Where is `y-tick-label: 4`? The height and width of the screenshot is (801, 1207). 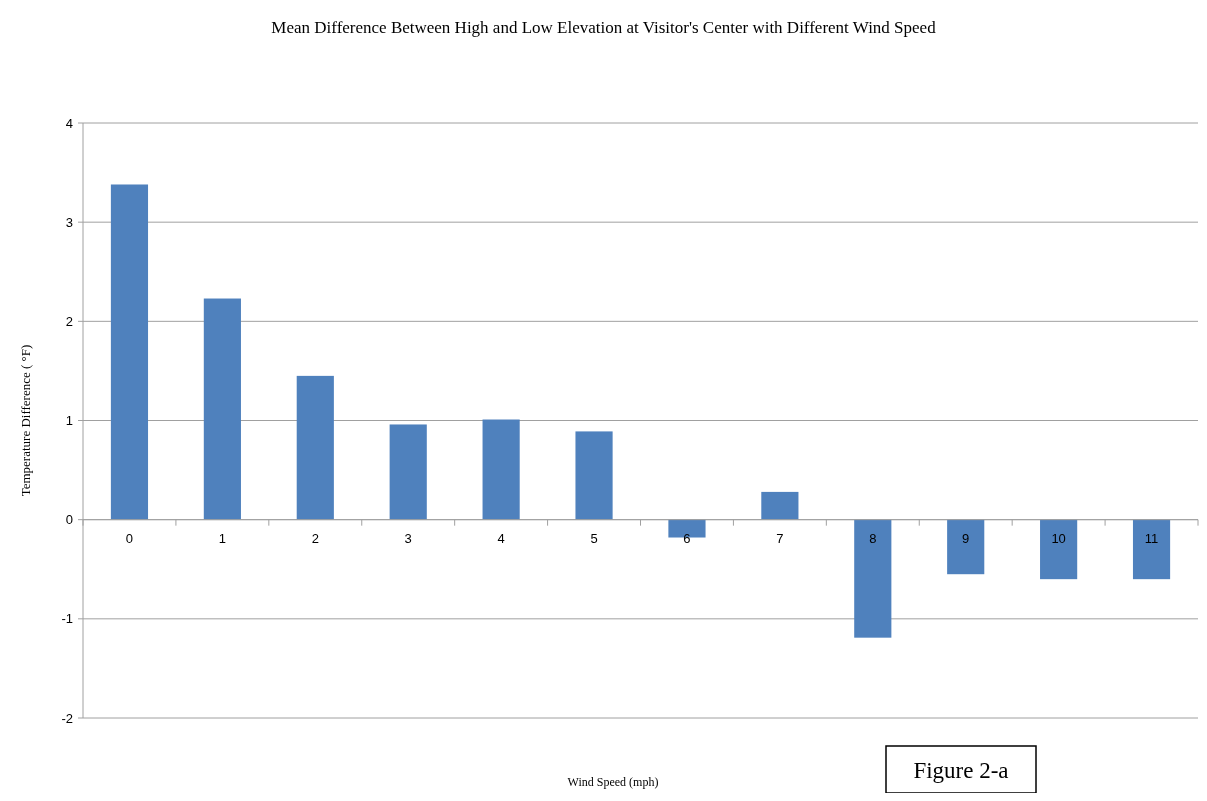
y-tick-label: 4 is located at coordinates (69, 123).